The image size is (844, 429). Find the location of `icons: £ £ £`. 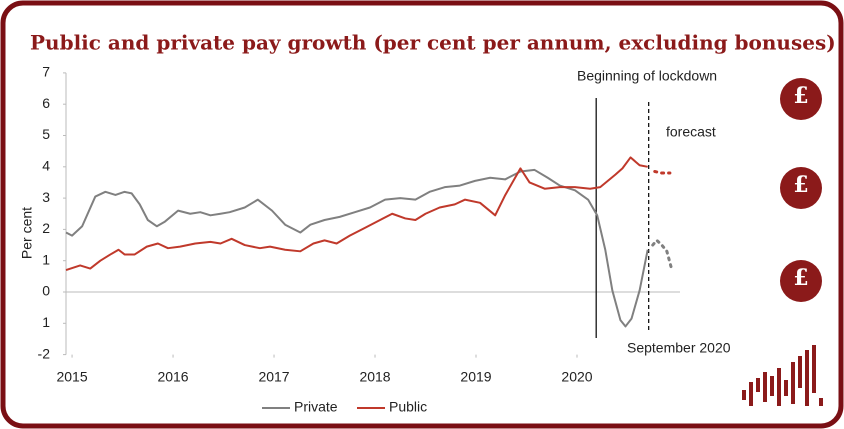

icons: £ £ £ is located at coordinates (801, 190).